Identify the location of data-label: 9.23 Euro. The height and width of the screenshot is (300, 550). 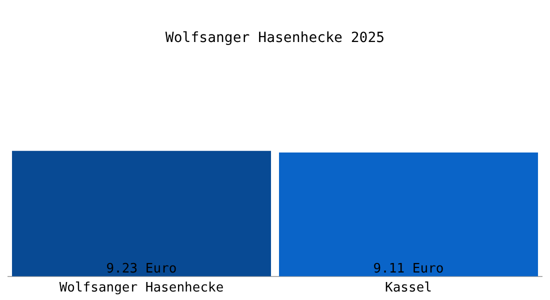
(141, 268).